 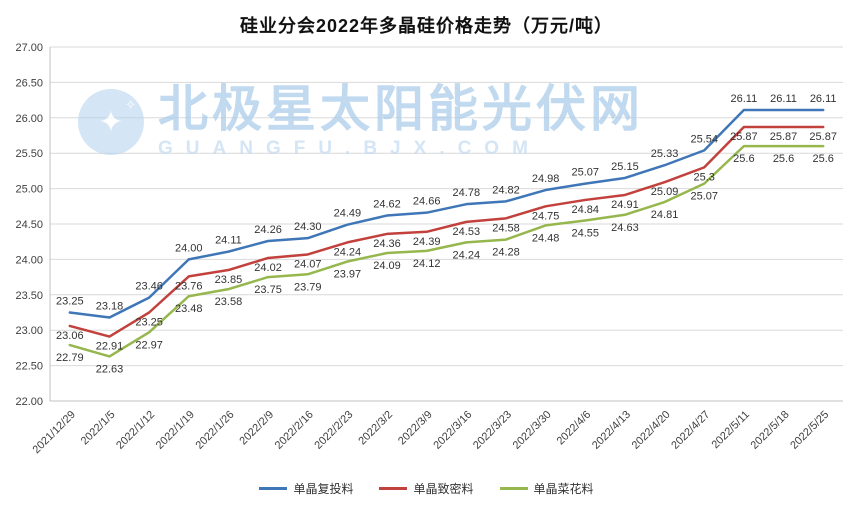 I want to click on data-label-0: 24.82, so click(x=506, y=190).